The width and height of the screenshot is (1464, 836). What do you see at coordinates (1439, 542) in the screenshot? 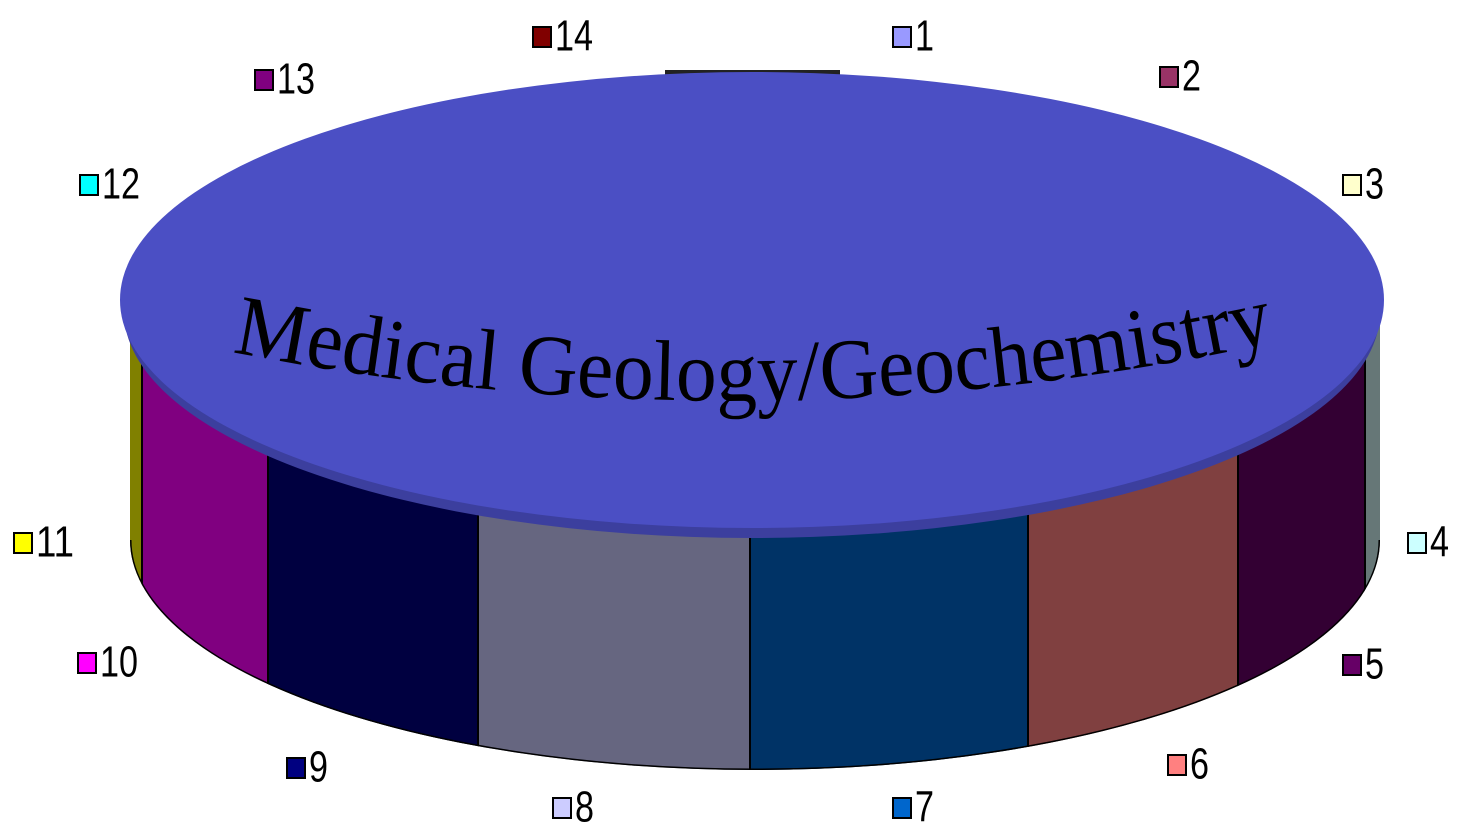
I see `legend-label: 4` at bounding box center [1439, 542].